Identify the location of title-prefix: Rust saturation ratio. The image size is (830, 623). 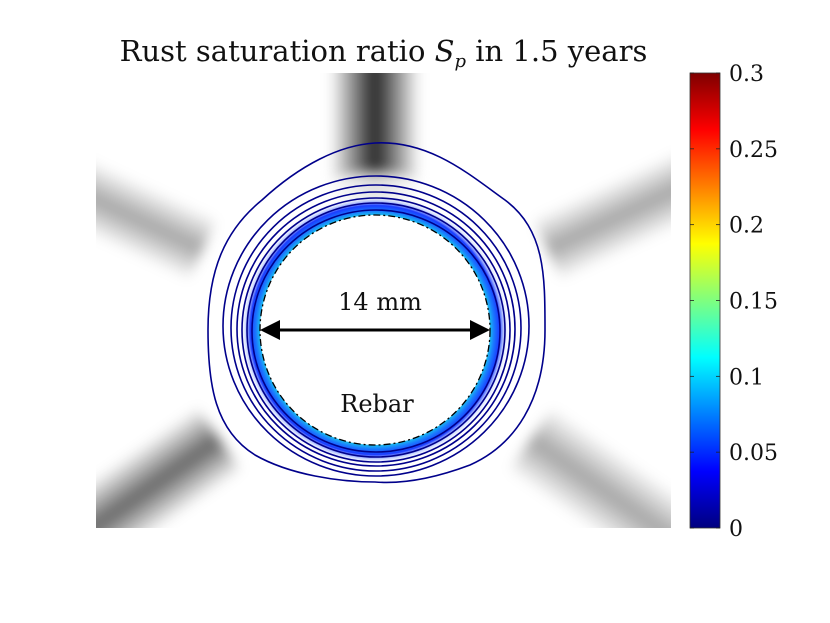
(277, 51).